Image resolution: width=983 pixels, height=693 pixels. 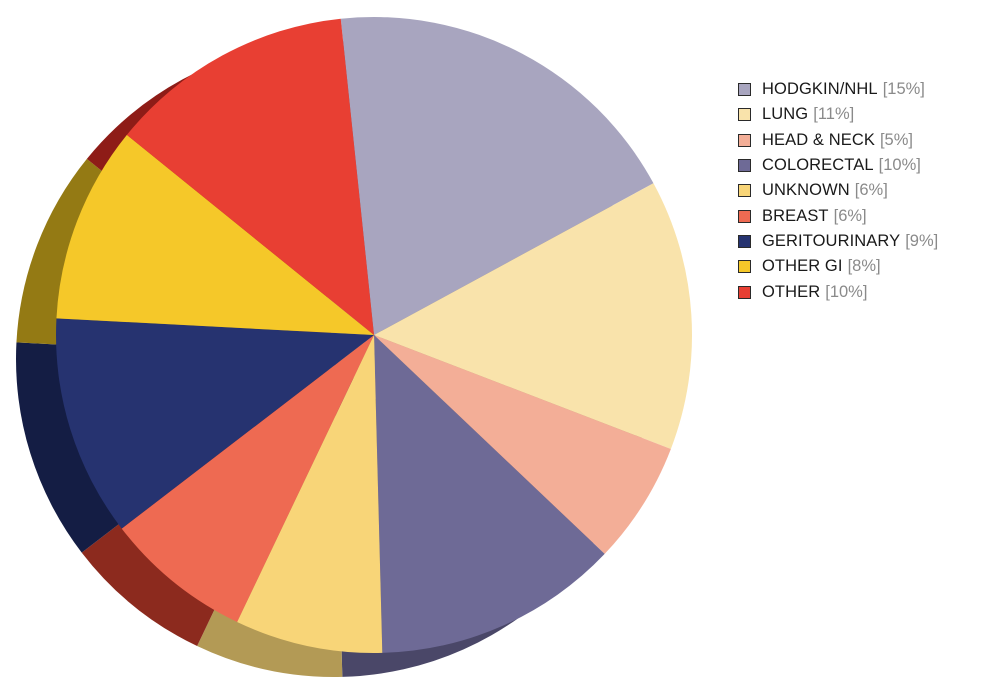 I want to click on legend-item: LUNG [11%], so click(x=838, y=114).